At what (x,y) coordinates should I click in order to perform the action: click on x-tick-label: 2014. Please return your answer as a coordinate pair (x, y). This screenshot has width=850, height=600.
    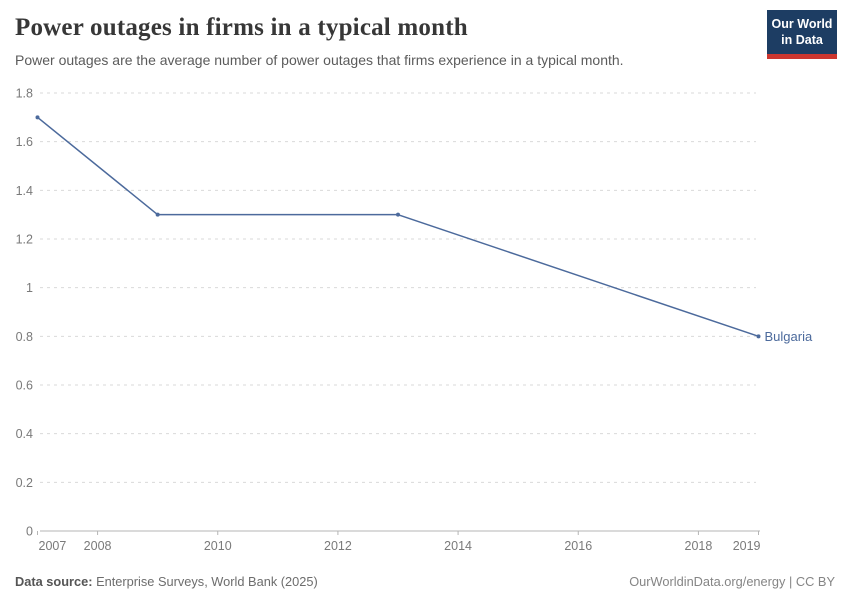
    Looking at the image, I should click on (458, 546).